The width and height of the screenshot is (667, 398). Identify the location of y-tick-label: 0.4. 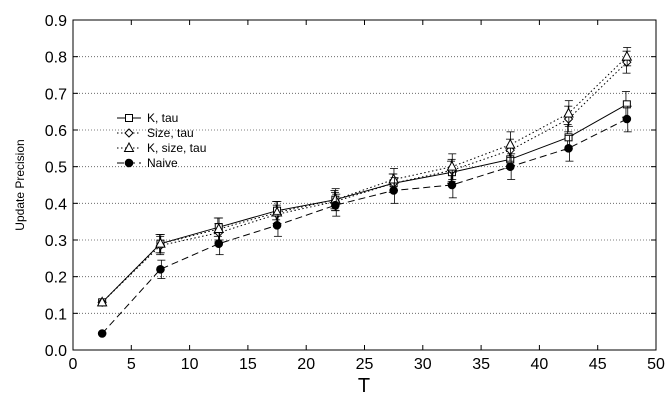
(56, 204).